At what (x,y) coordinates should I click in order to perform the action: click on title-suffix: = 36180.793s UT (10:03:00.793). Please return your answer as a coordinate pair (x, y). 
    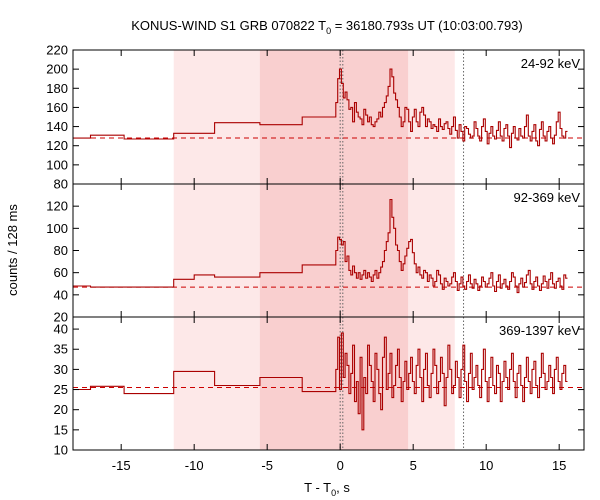
    Looking at the image, I should click on (427, 25).